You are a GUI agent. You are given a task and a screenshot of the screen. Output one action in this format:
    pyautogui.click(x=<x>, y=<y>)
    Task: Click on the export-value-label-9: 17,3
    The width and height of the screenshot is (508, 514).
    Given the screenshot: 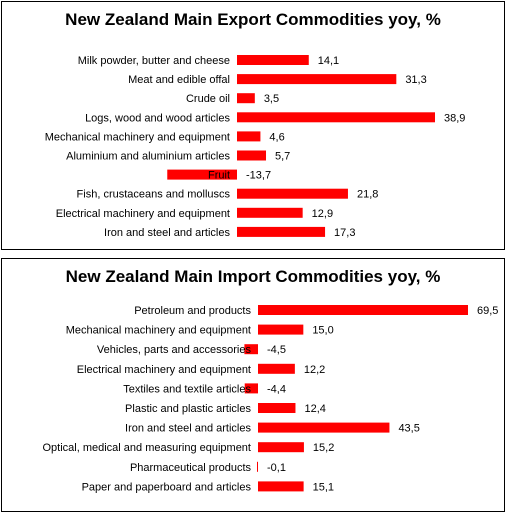 What is the action you would take?
    pyautogui.click(x=344, y=233)
    